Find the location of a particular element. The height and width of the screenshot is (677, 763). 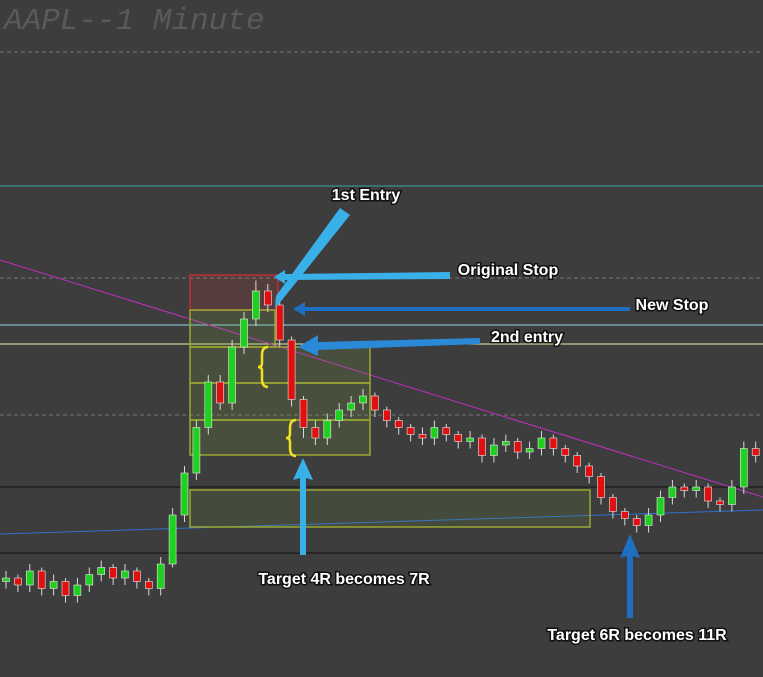

annotation: Target 4R becomes 7R is located at coordinates (344, 579).